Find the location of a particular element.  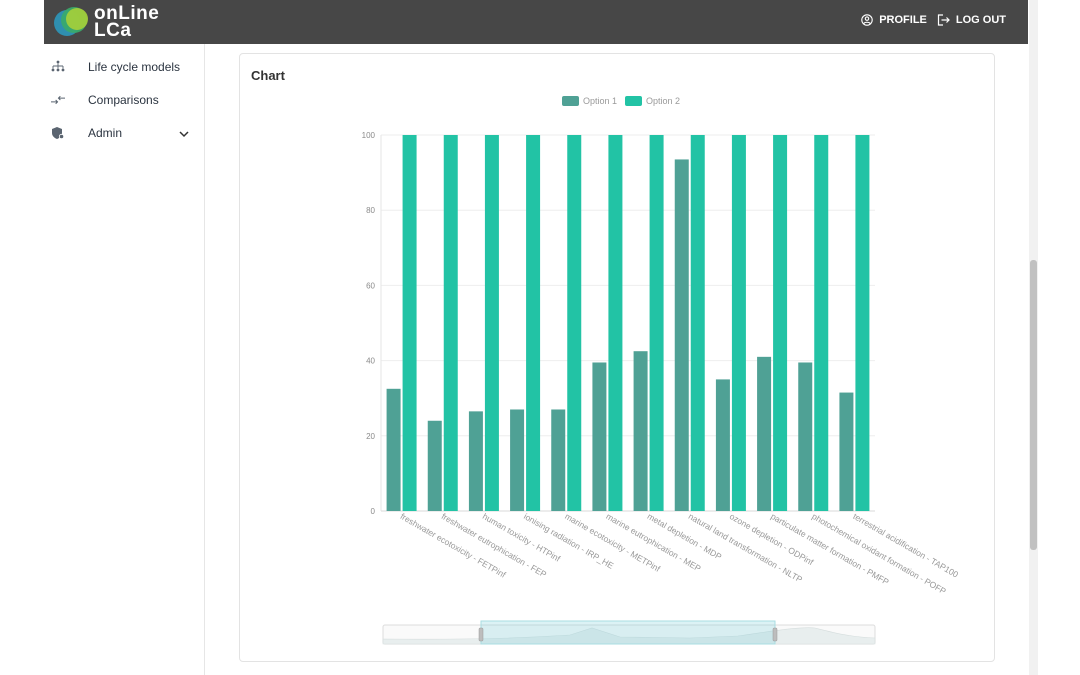

zoom-slider-handle-left is located at coordinates (481, 634).